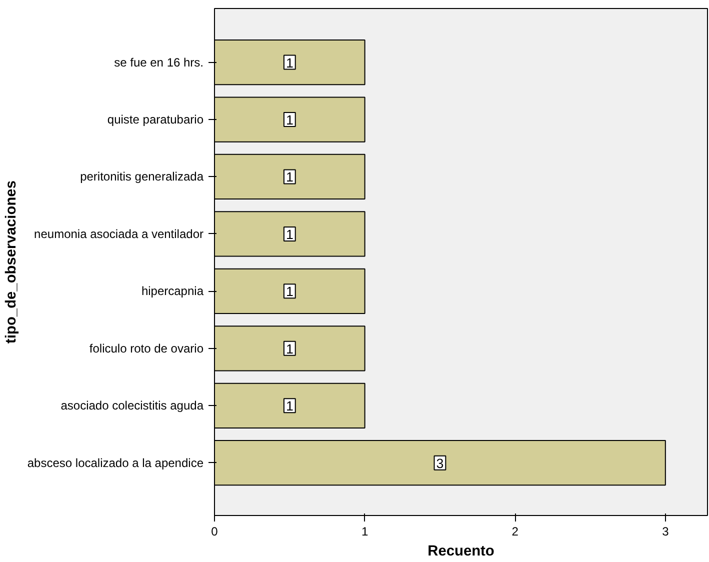  What do you see at coordinates (119, 233) in the screenshot?
I see `y-tick-label: neumonia asociada a ventilador` at bounding box center [119, 233].